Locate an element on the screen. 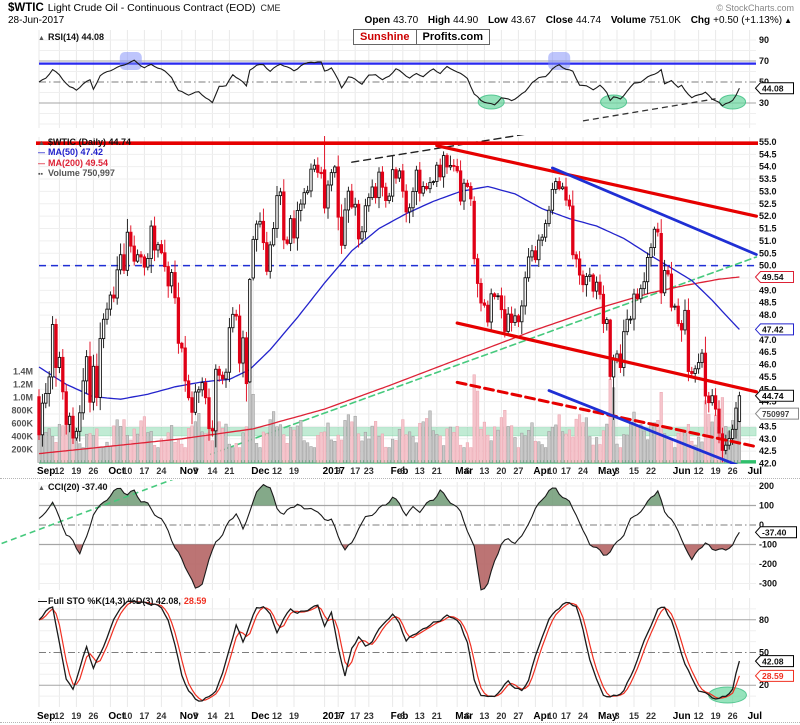  ma200-legend: — MA(200) 49.54 is located at coordinates (73, 162).